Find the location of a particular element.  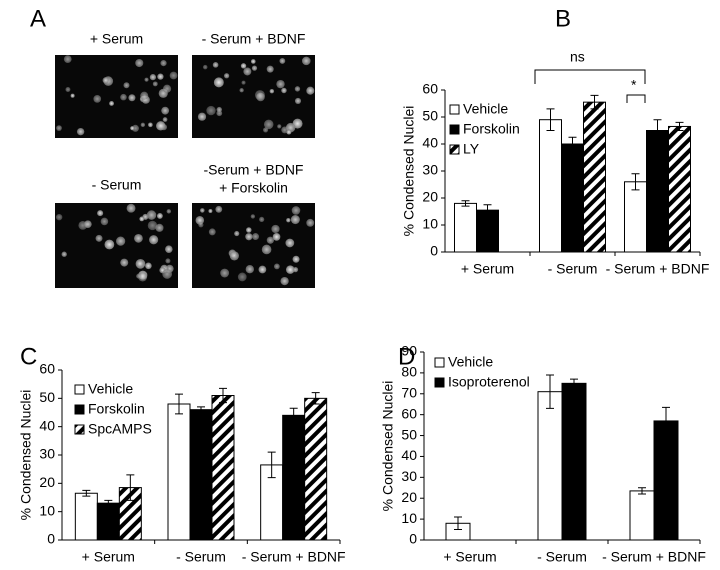

y-tick-label: 30 is located at coordinates (47, 454).